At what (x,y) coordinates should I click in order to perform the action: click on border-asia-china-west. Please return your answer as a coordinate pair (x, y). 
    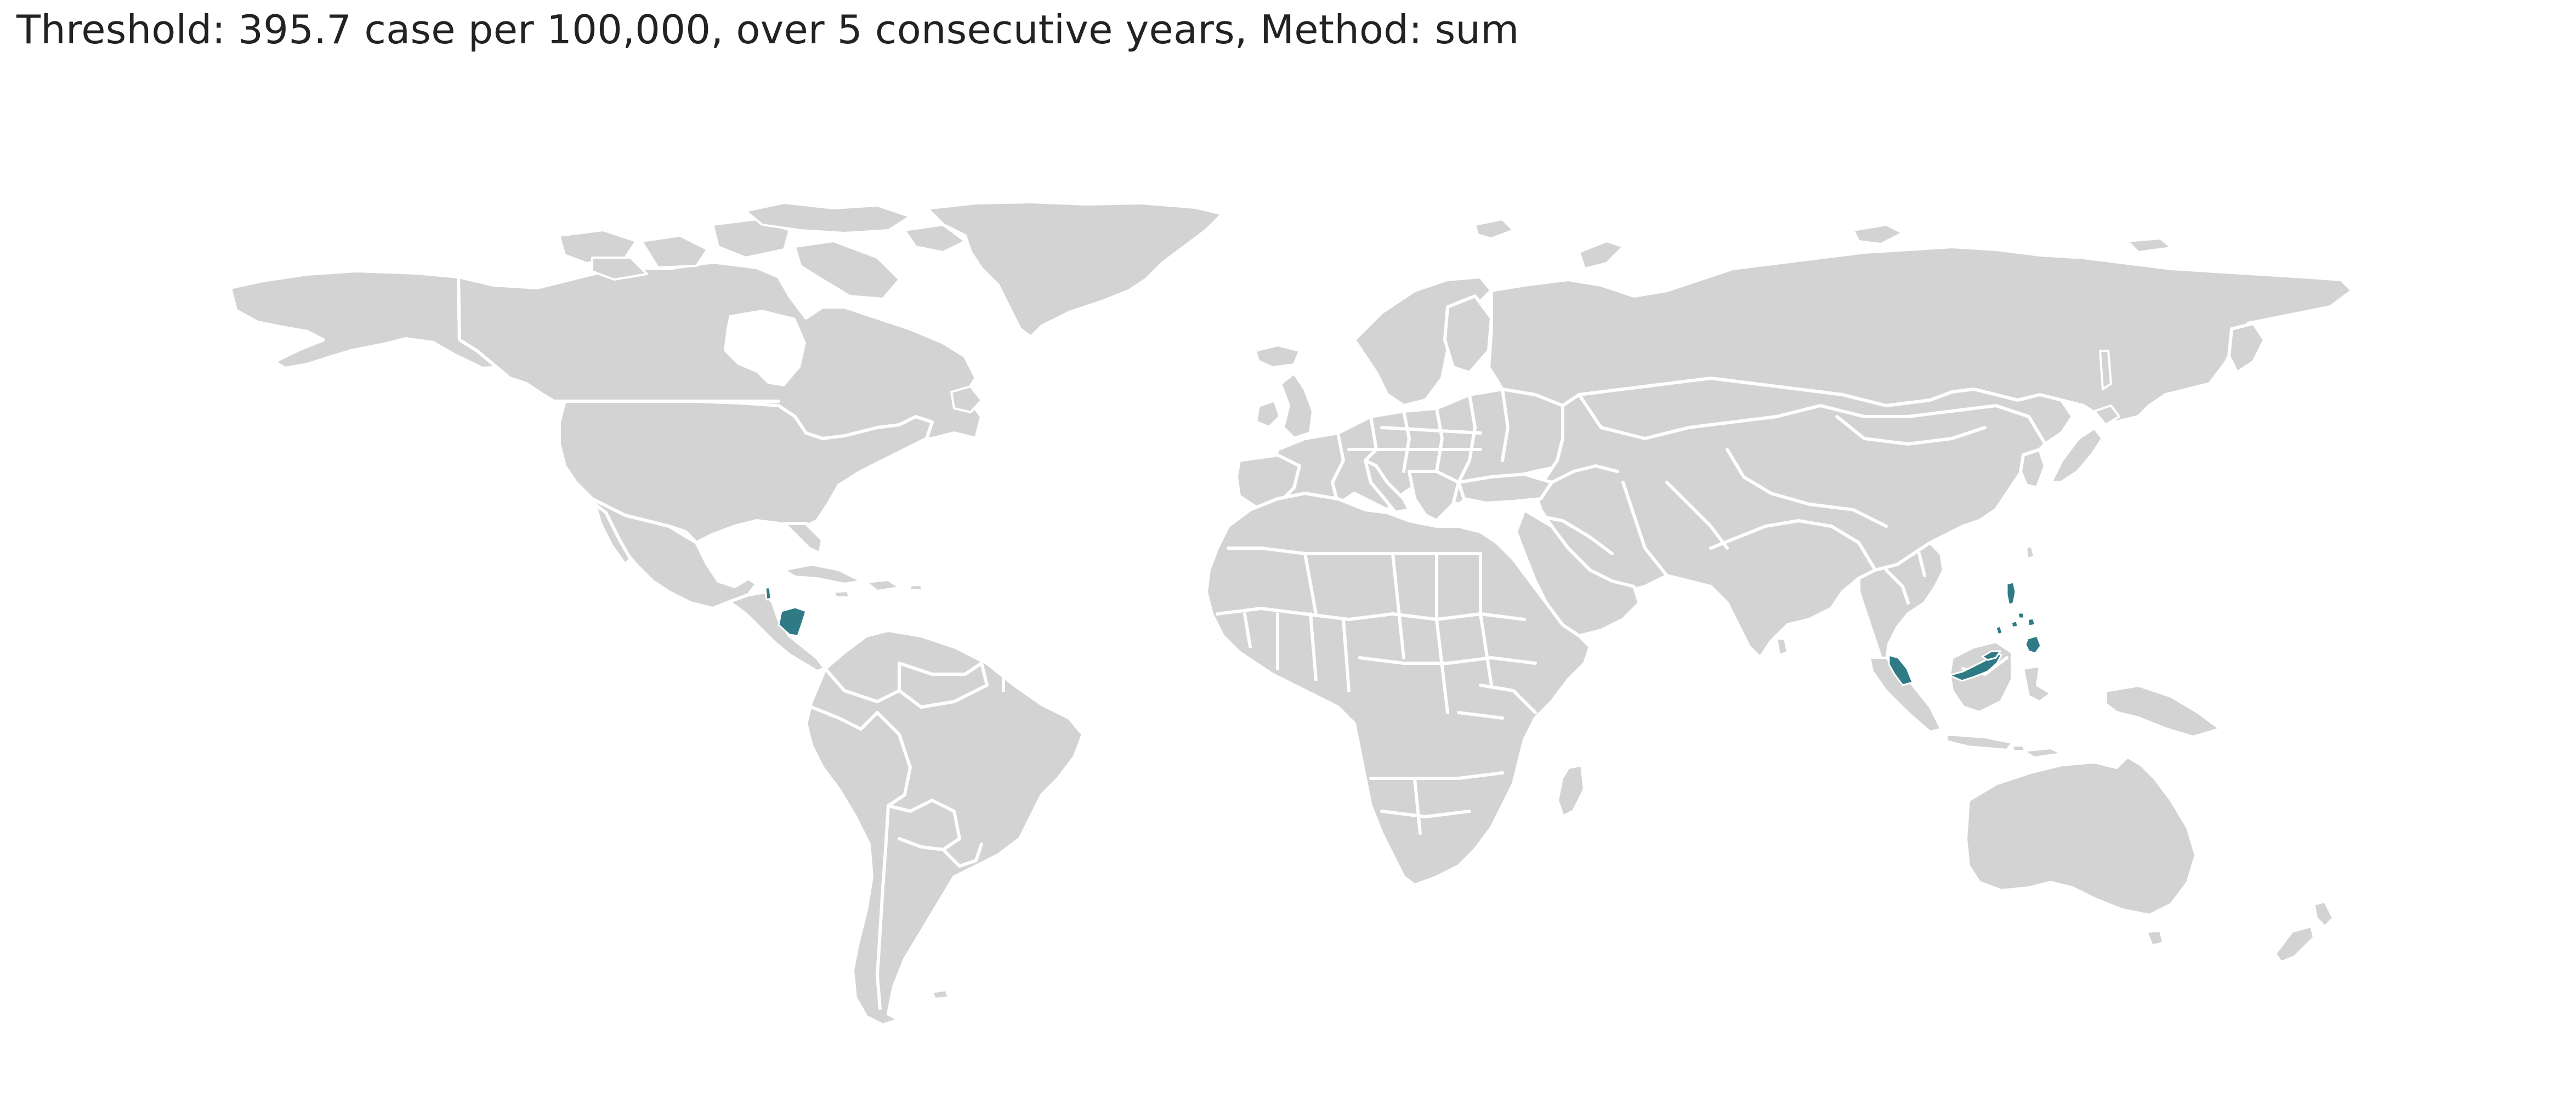
    Looking at the image, I should click on (1807, 488).